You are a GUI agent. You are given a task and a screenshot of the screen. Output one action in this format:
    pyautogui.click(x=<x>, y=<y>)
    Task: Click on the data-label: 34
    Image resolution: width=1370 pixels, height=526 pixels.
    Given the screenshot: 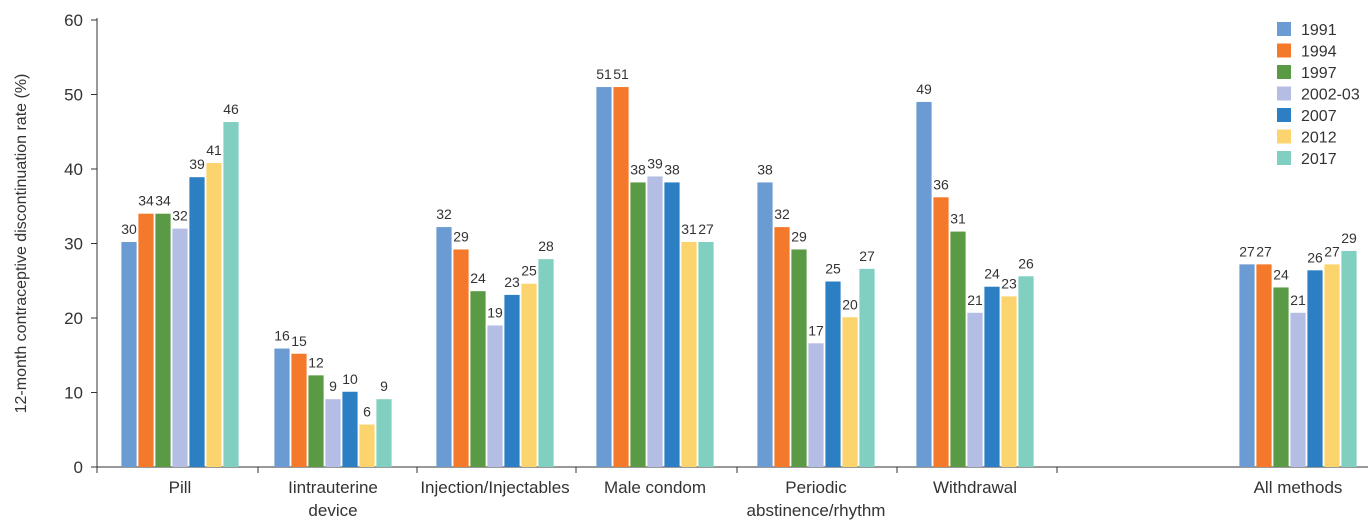 What is the action you would take?
    pyautogui.click(x=146, y=201)
    